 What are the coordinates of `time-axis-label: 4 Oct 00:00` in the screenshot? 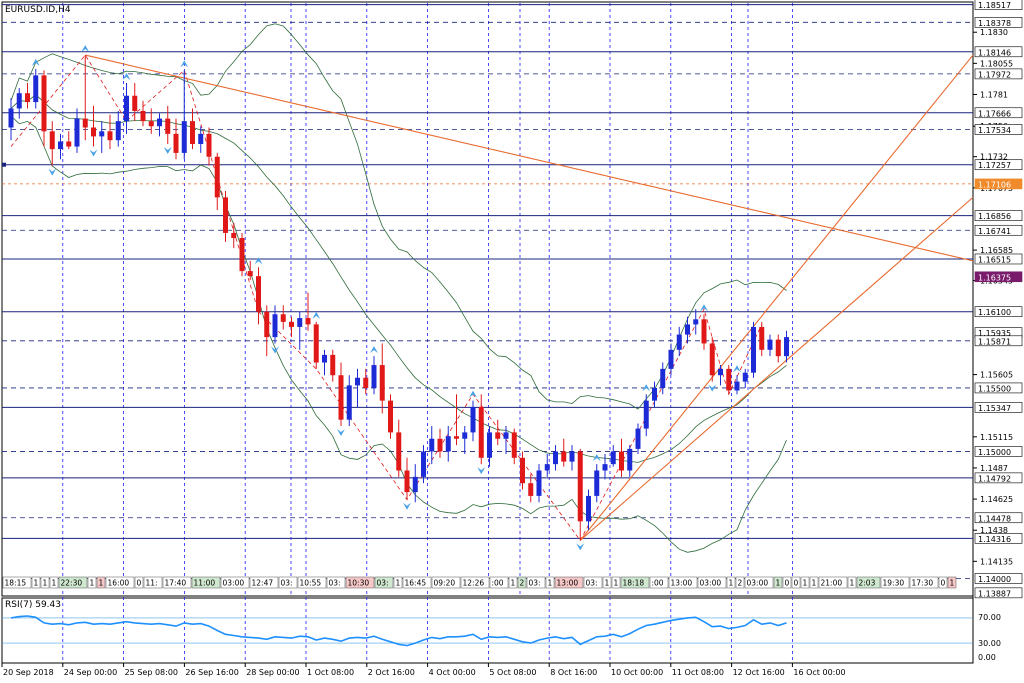 It's located at (452, 672).